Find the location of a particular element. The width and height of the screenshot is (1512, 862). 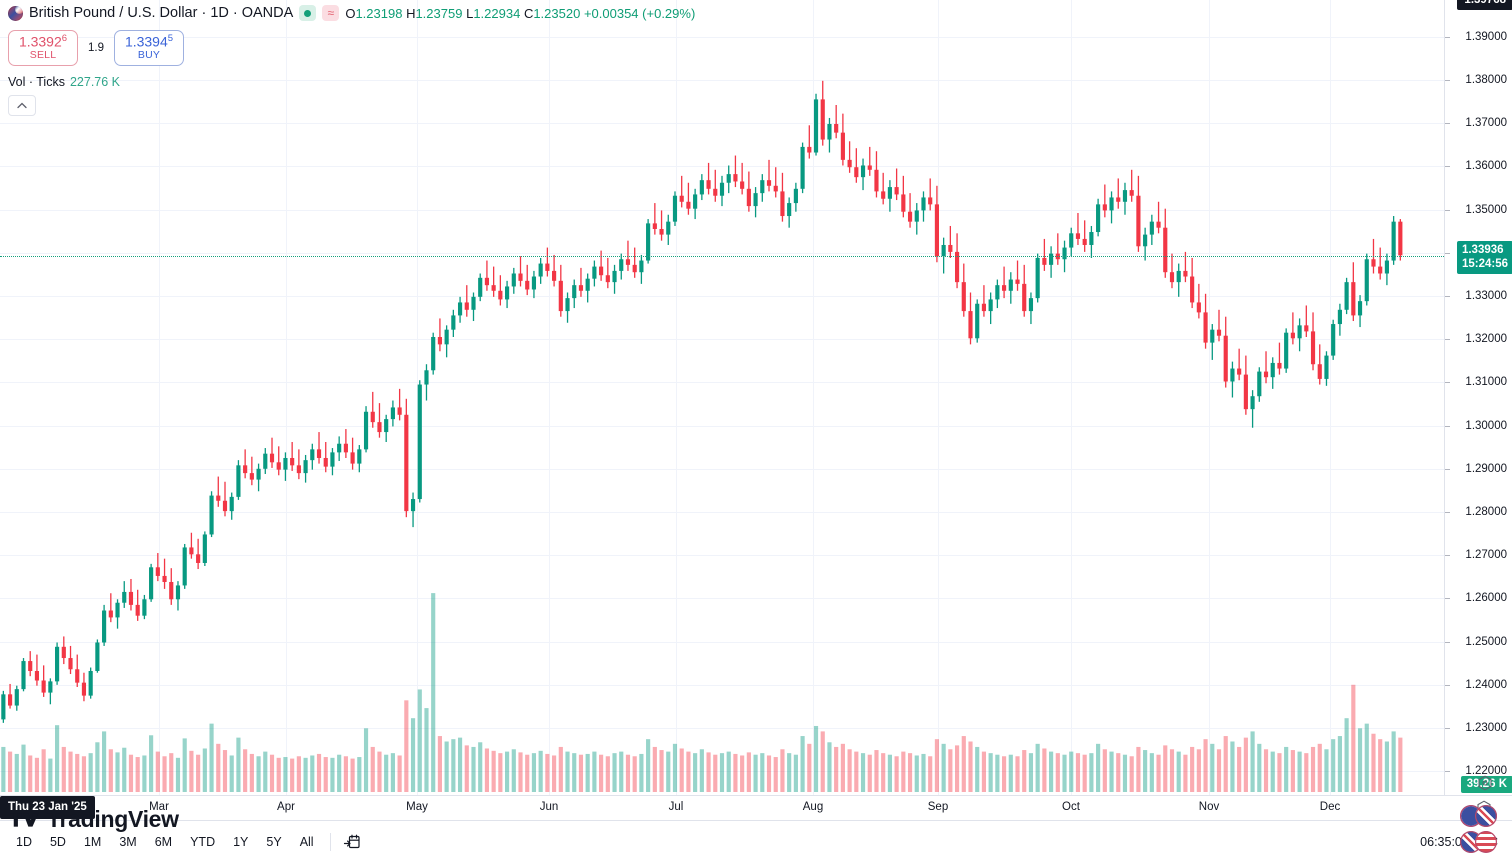

time-tick-label: Oct is located at coordinates (1071, 807).